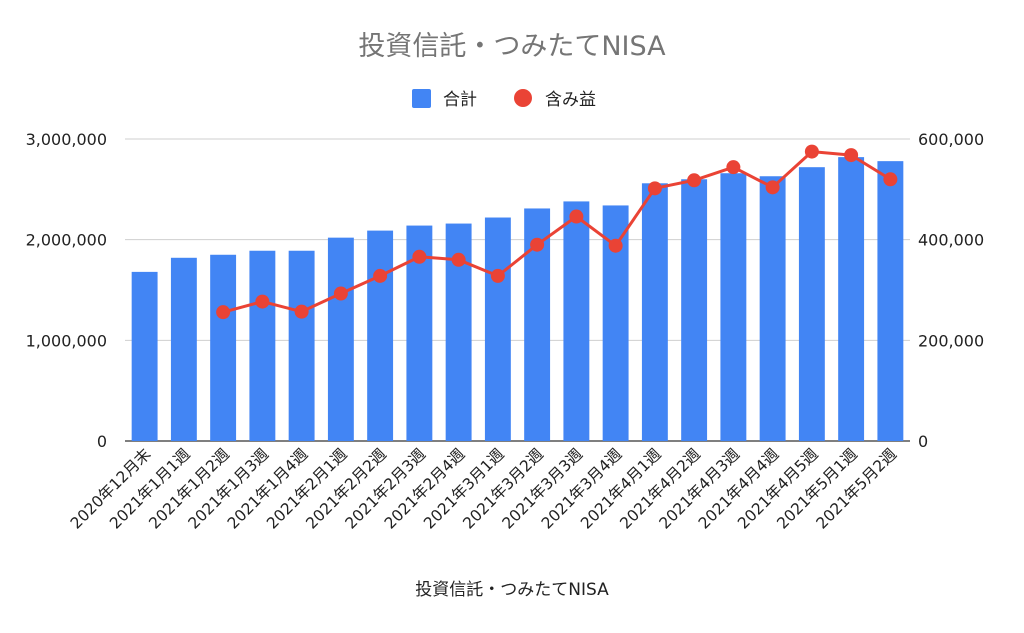 The height and width of the screenshot is (633, 1024). What do you see at coordinates (512, 46) in the screenshot?
I see `chart-title: 投資信託・つみたてNISA` at bounding box center [512, 46].